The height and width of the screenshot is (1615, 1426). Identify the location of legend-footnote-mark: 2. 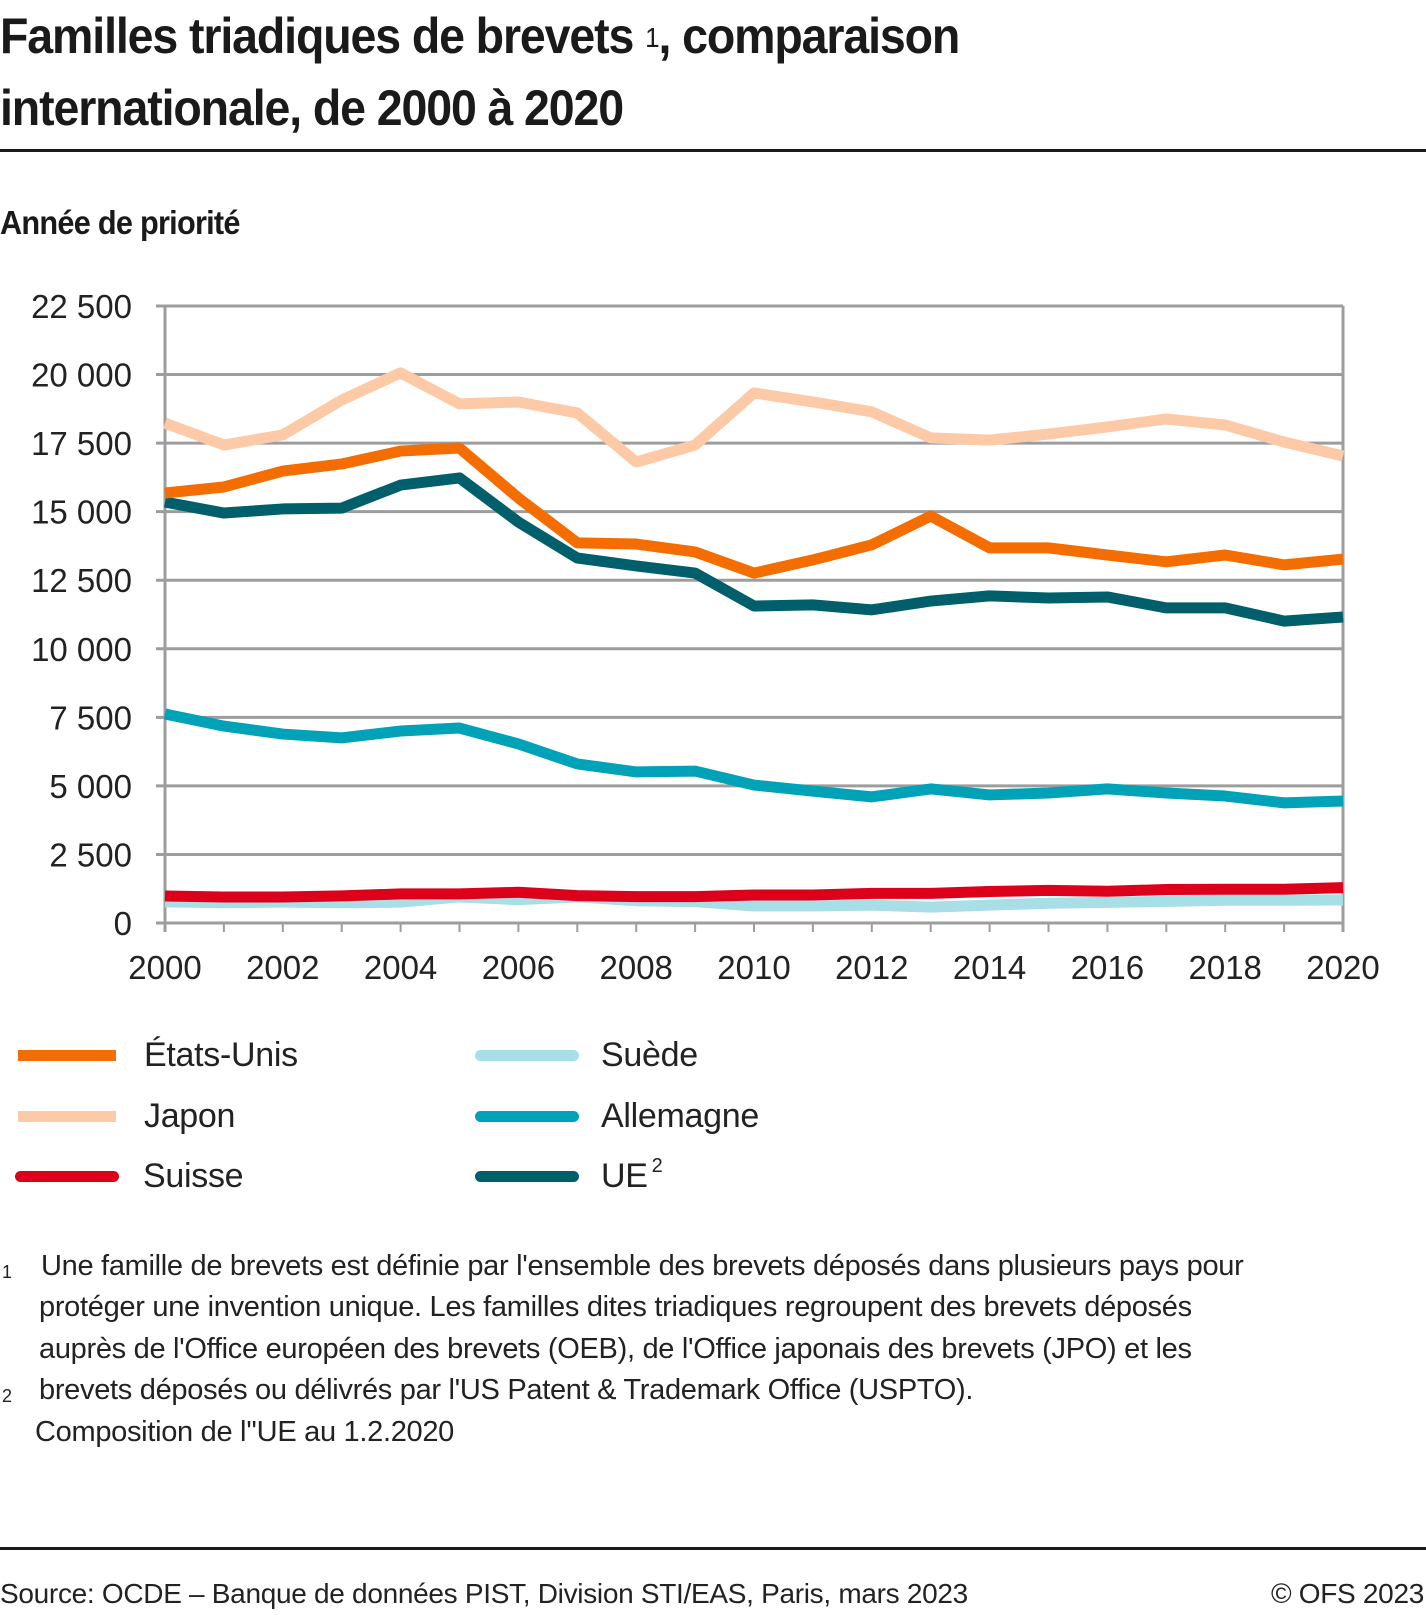
(657, 1165).